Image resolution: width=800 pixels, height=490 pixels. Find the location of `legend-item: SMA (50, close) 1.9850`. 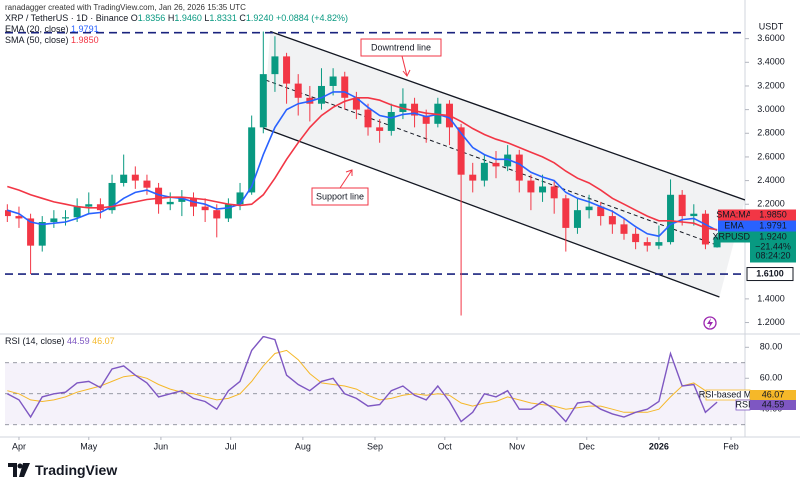

legend-item: SMA (50, close) 1.9850 is located at coordinates (176, 40).